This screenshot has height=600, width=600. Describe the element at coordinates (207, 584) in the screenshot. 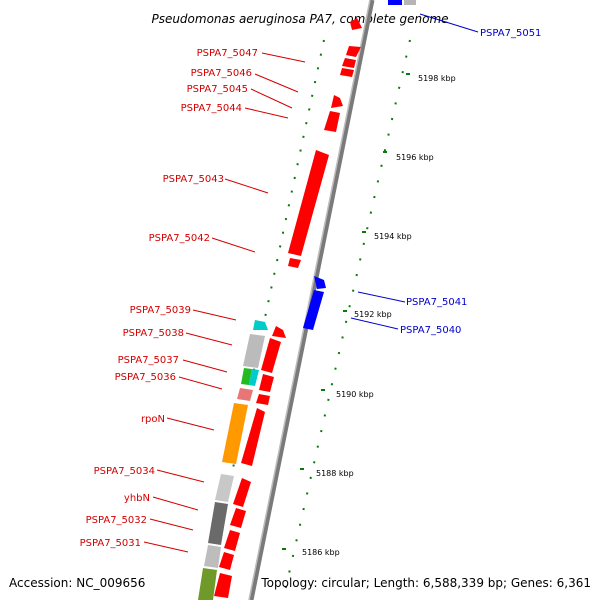

I see `feature-olive` at that location.